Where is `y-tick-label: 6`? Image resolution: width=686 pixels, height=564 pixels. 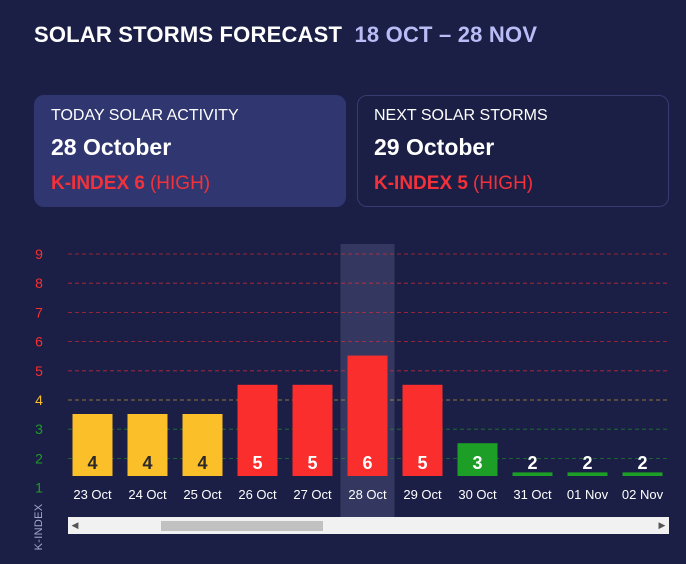
y-tick-label: 6 is located at coordinates (39, 342).